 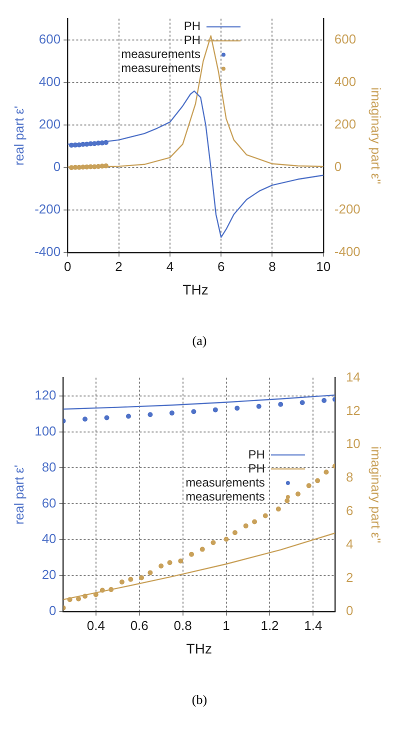 I want to click on y-tick-label: 600, so click(x=49, y=39).